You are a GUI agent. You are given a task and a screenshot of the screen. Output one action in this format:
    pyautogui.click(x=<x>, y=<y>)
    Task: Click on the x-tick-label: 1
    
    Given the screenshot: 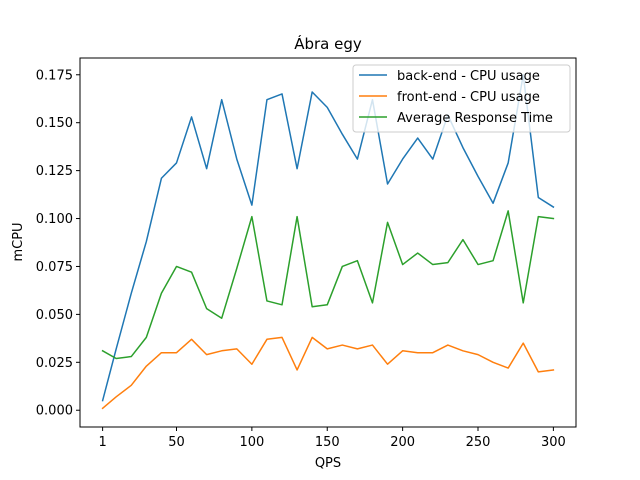 What is the action you would take?
    pyautogui.click(x=102, y=442)
    